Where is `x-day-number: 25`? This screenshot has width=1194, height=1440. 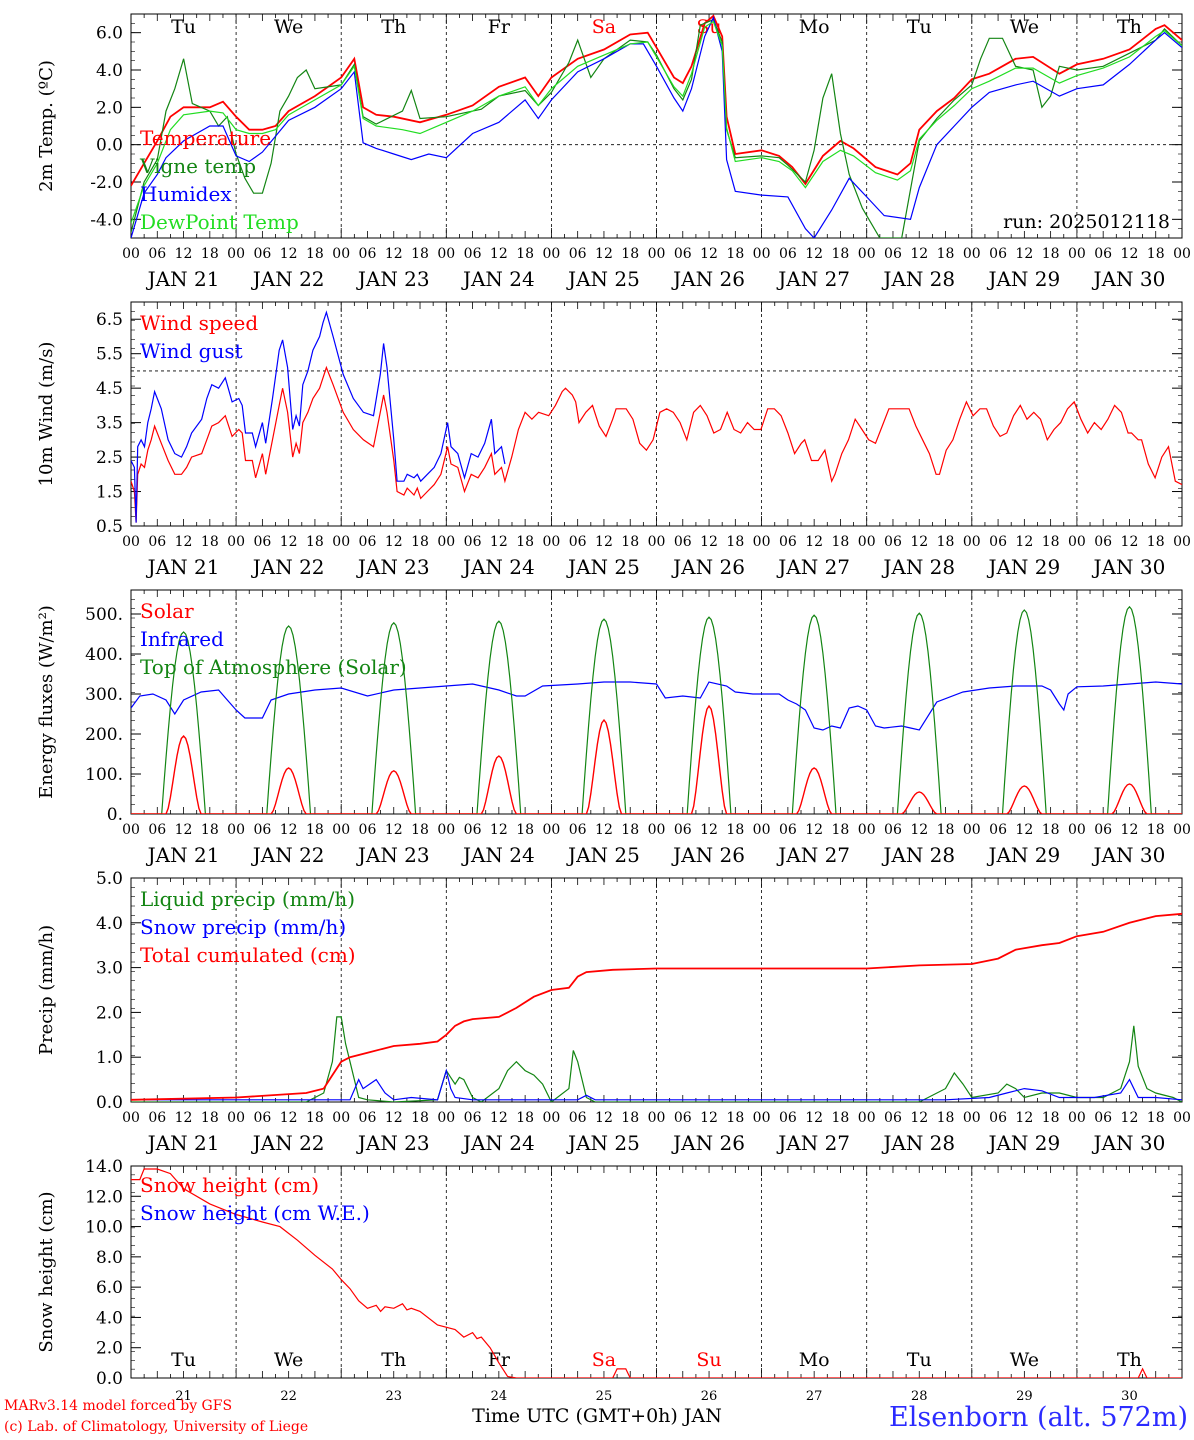 x-day-number: 25 is located at coordinates (604, 1396).